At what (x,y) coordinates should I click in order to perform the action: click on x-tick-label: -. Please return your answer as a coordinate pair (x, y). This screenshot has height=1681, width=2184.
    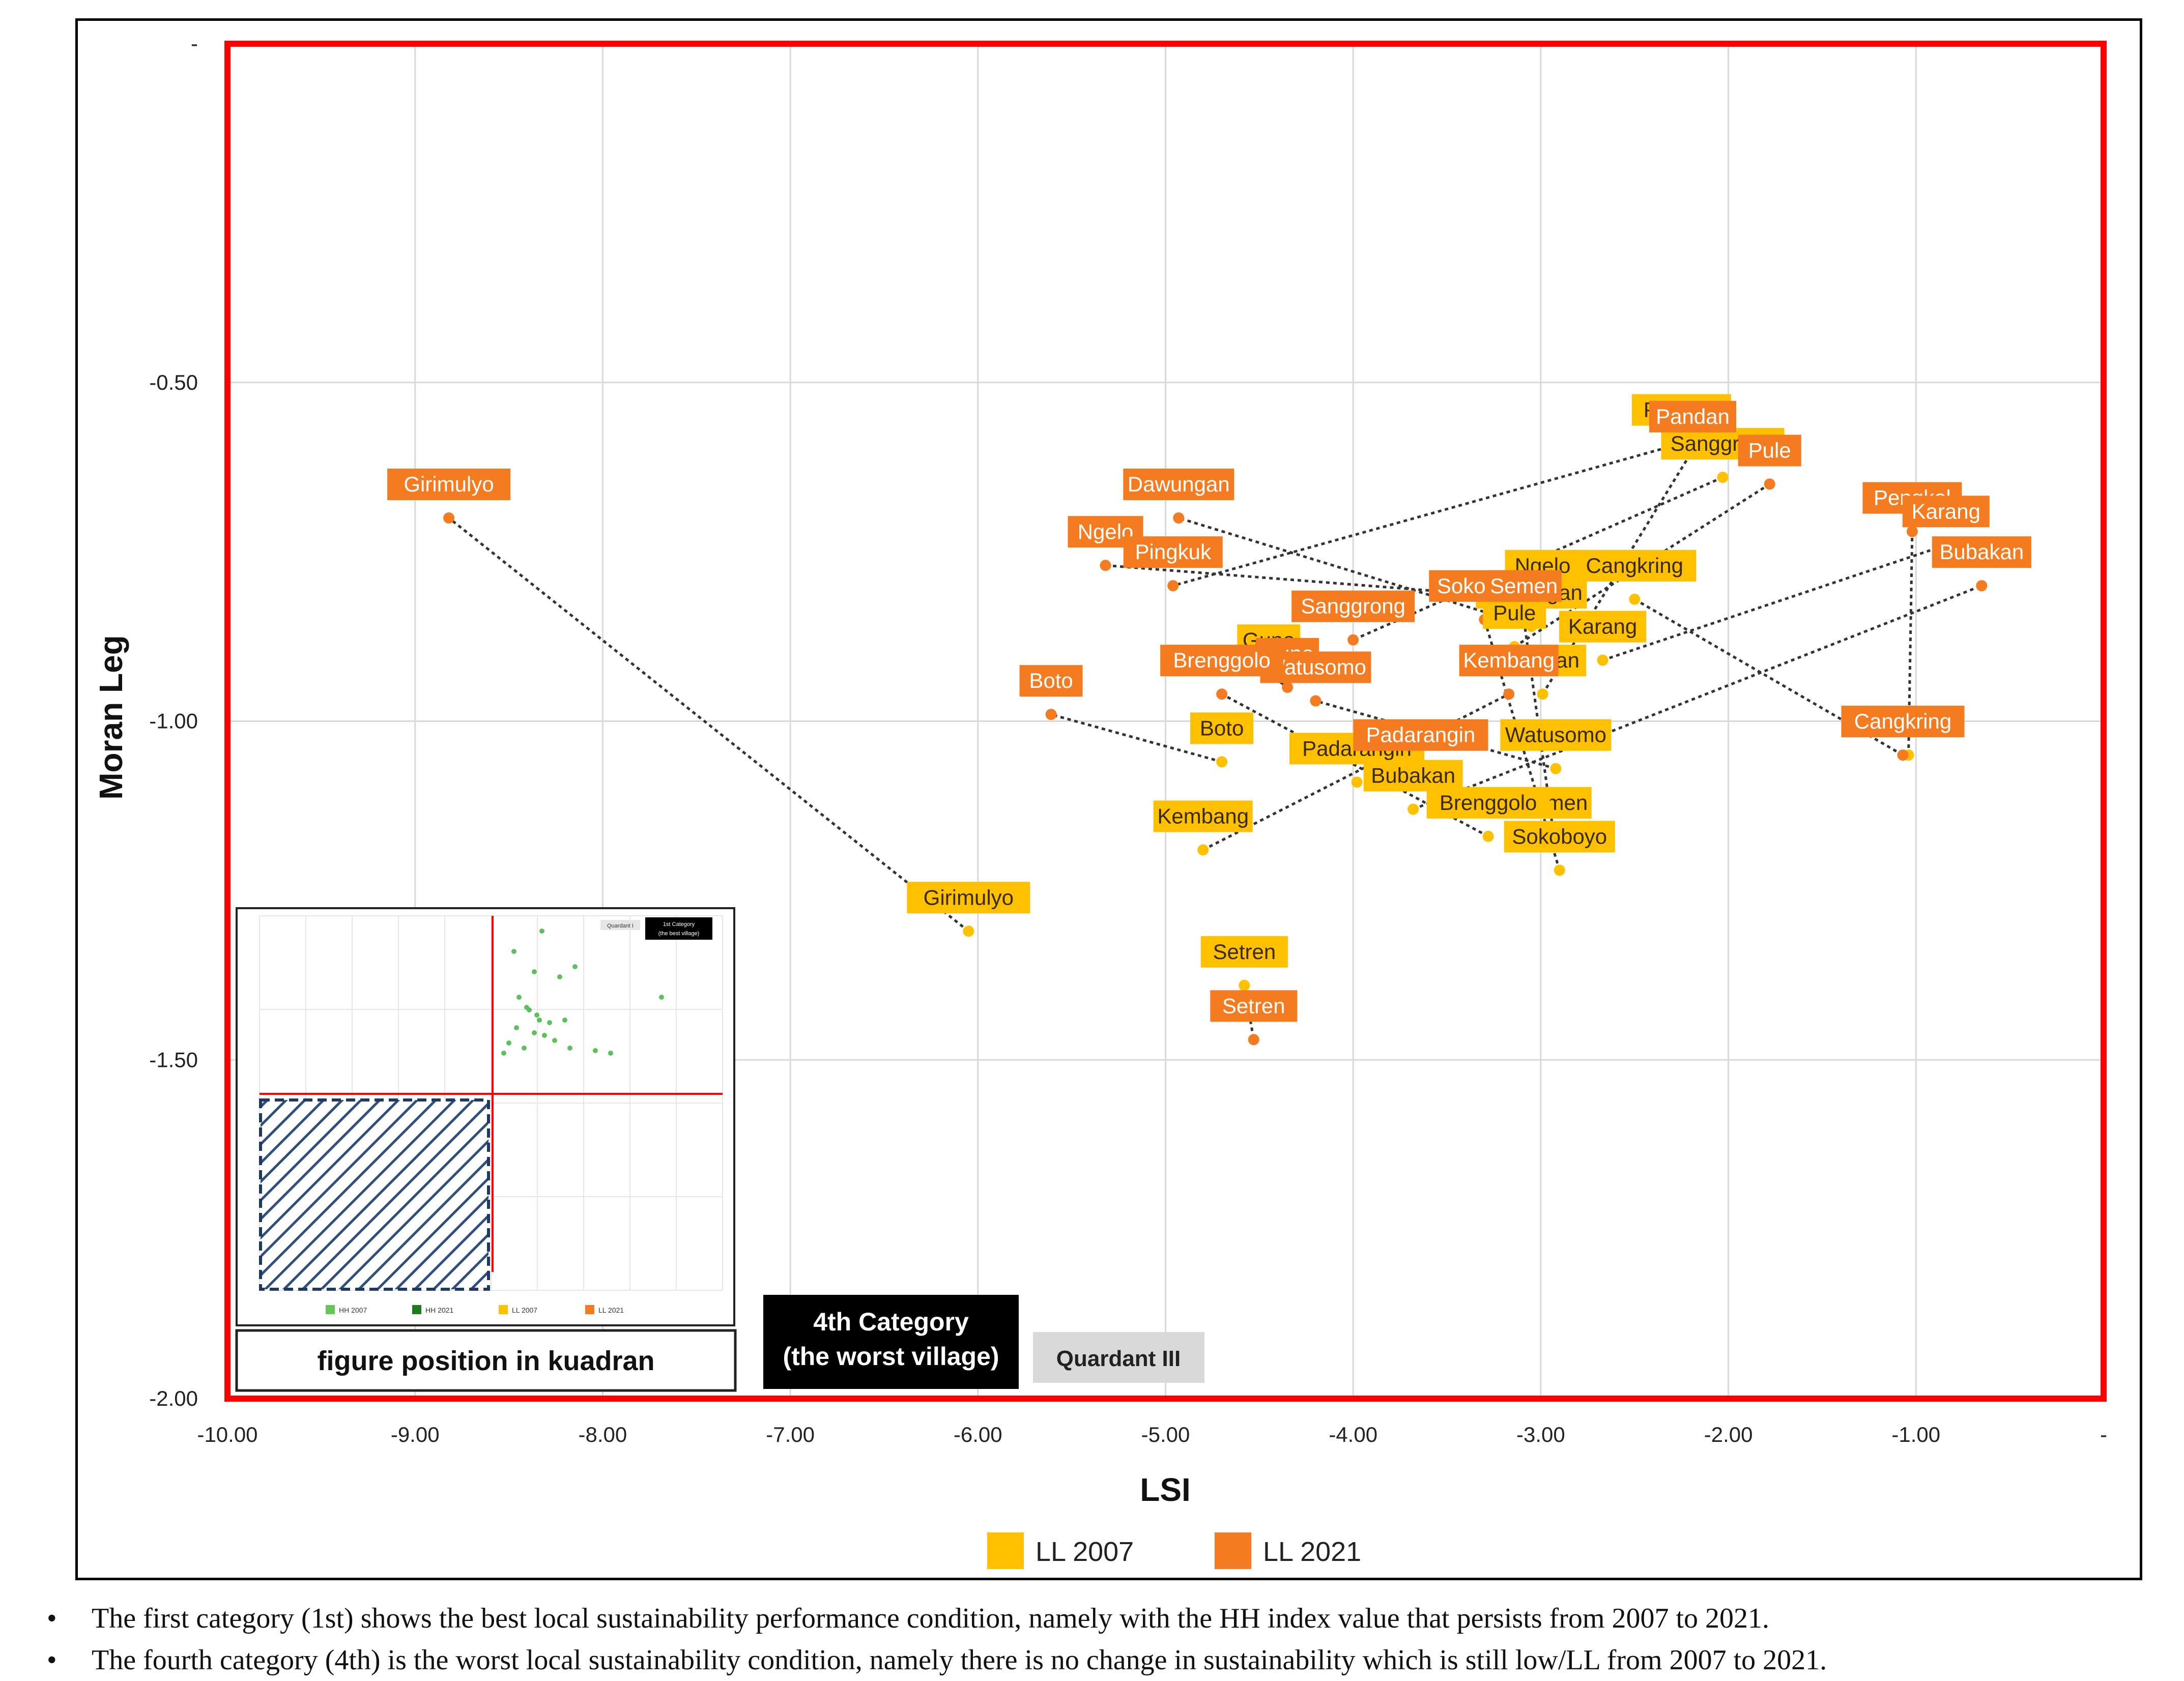
    Looking at the image, I should click on (2103, 1435).